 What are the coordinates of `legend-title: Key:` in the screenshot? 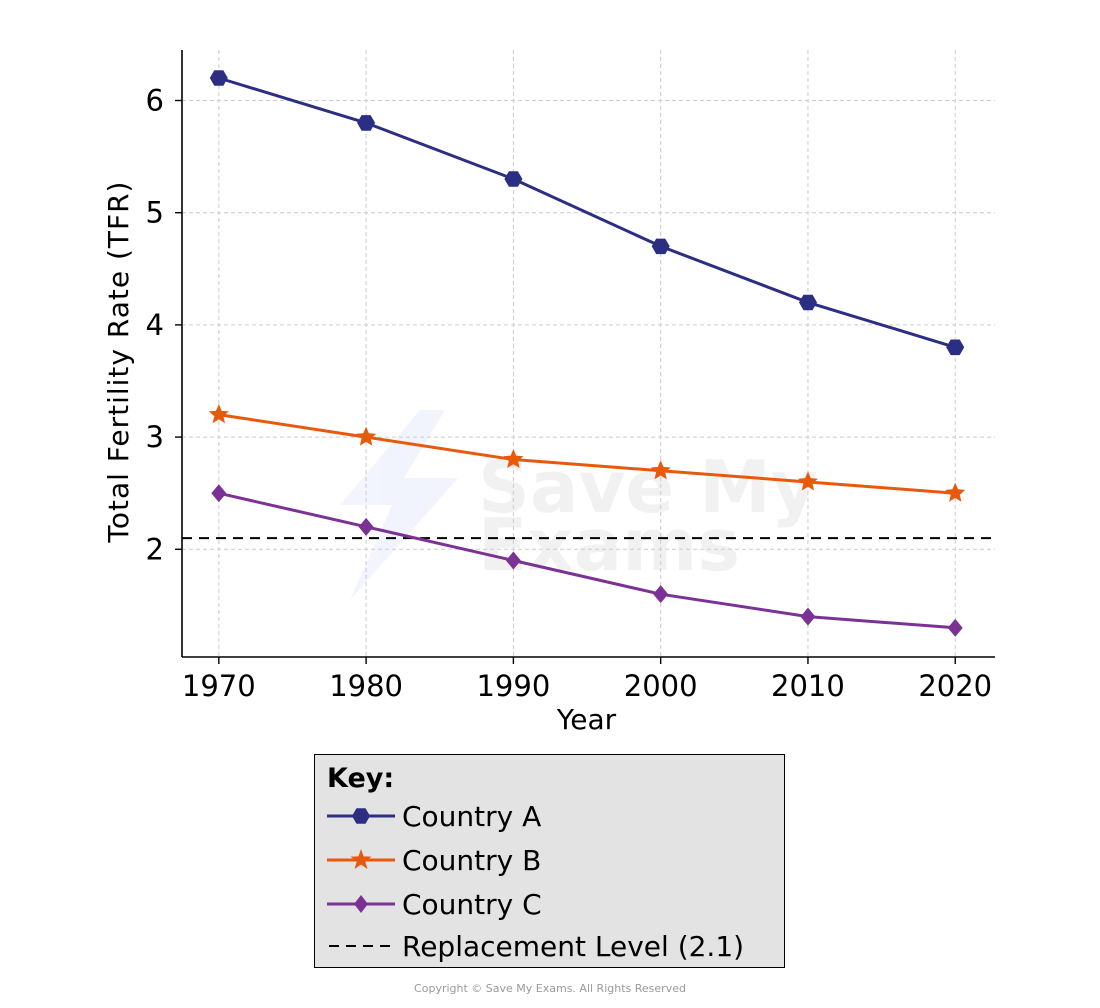 It's located at (361, 778).